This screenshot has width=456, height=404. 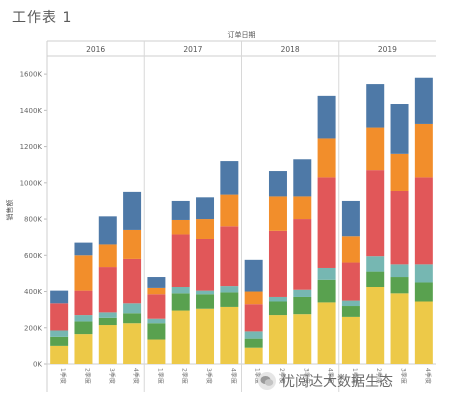 I want to click on bar-segment-2016-q1-s2, so click(x=59, y=341).